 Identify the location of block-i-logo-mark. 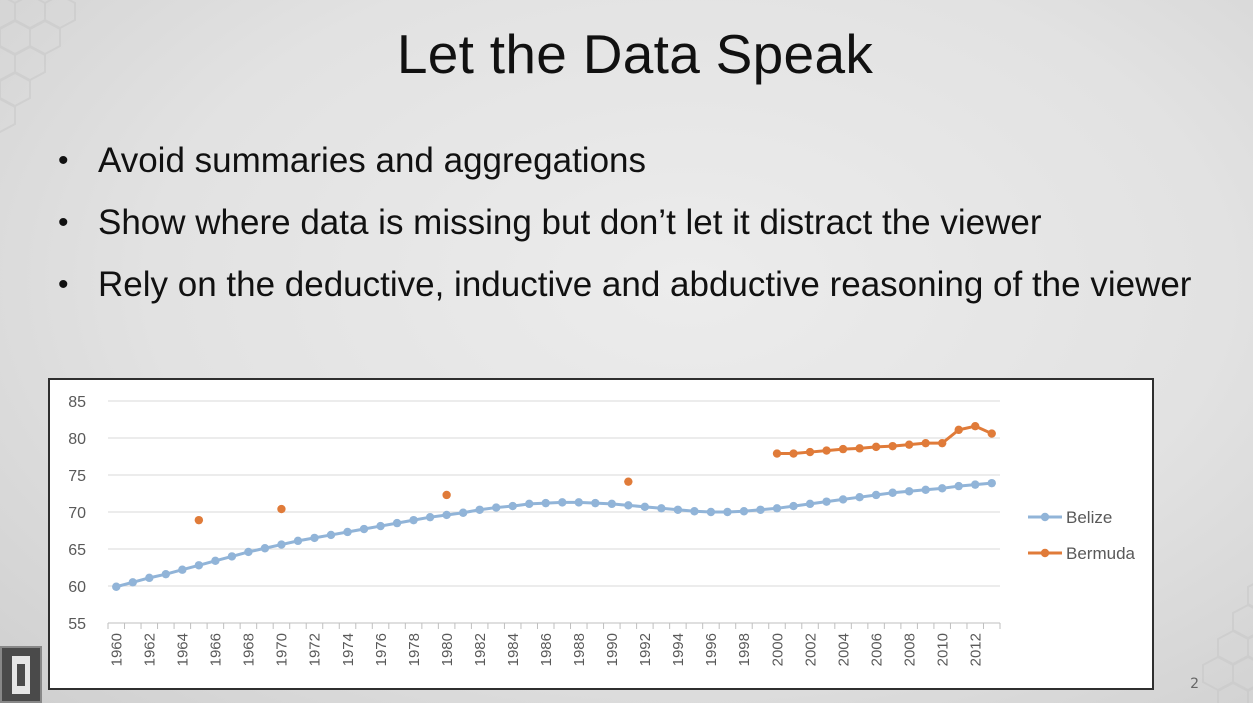
(21, 675).